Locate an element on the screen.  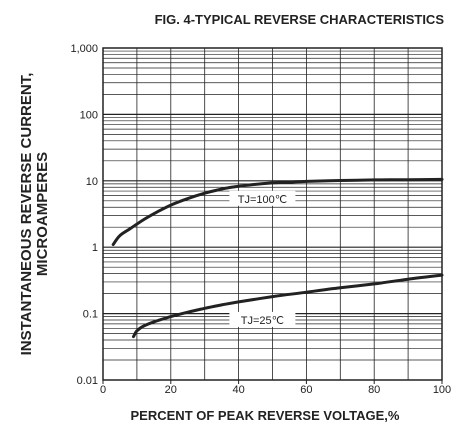
series-label: TJ=25℃ is located at coordinates (262, 321).